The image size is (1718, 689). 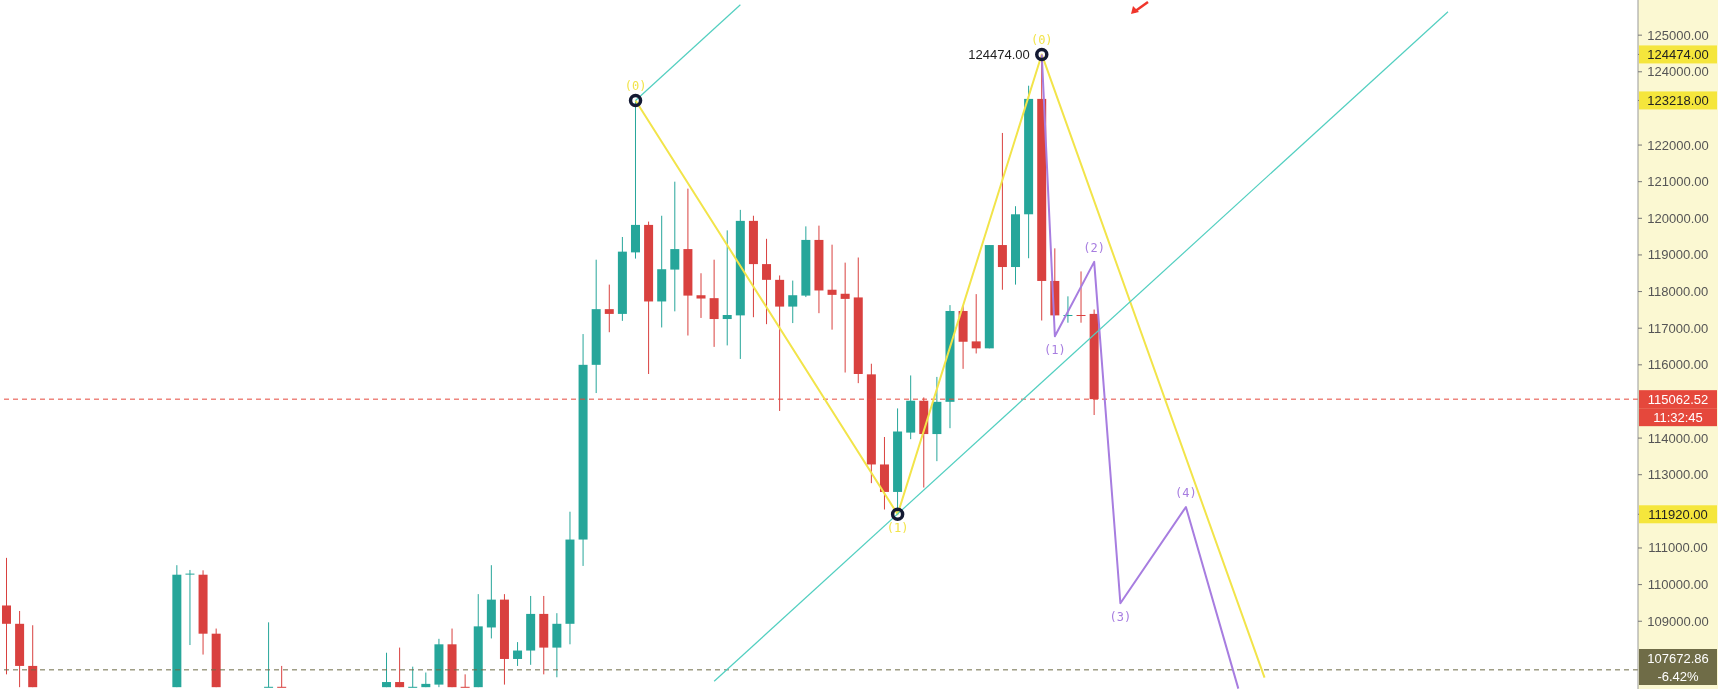 I want to click on y-tick-label: 118000.00, so click(x=1678, y=292).